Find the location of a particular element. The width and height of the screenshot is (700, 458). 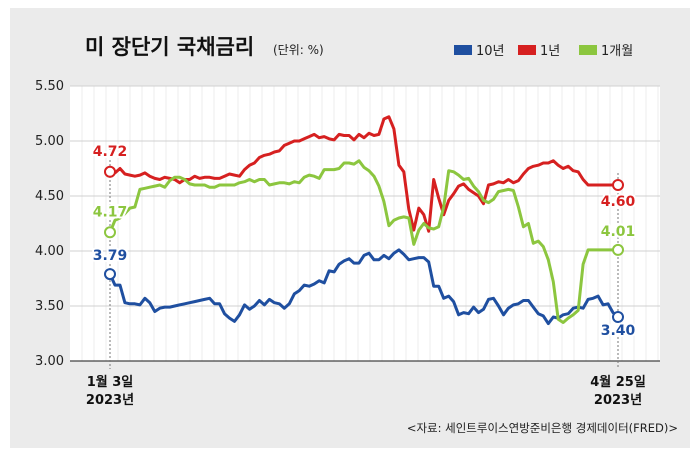

legend-swatch-1y is located at coordinates (527, 50).